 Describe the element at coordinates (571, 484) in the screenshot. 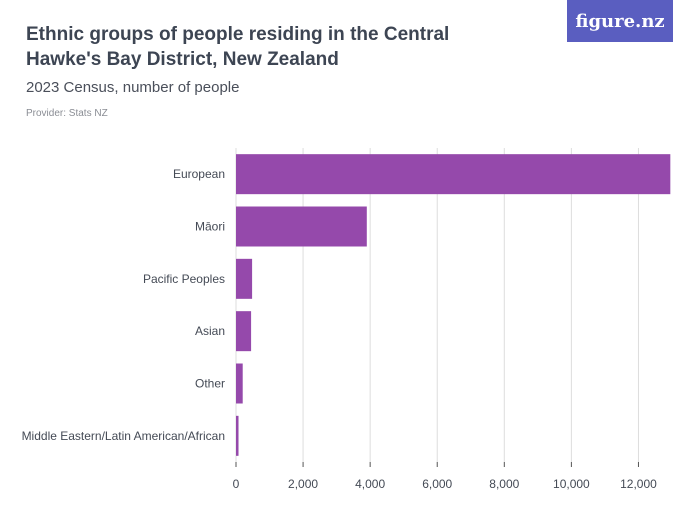

I see `x-tick-label: 10,000` at that location.